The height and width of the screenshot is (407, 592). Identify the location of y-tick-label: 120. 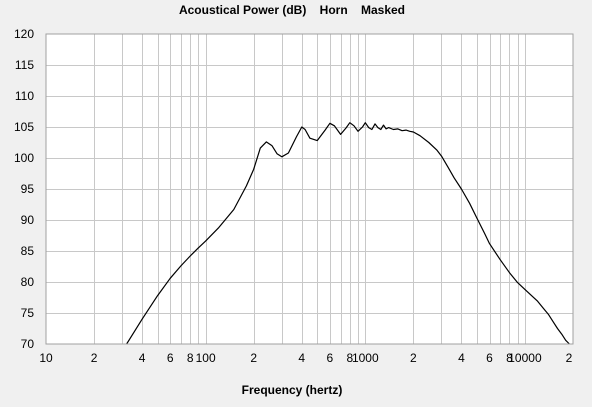
(24, 34).